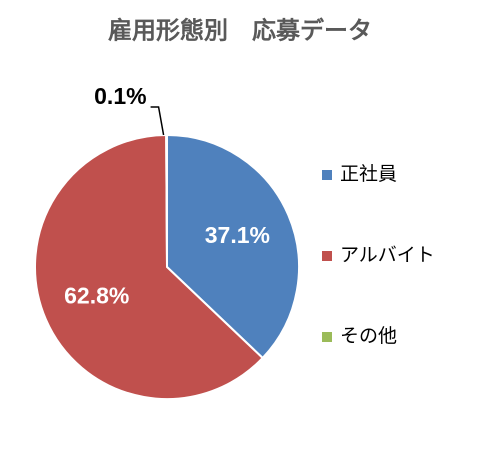 The image size is (479, 452). Describe the element at coordinates (387, 255) in the screenshot. I see `legend-label: アルバイト` at that location.